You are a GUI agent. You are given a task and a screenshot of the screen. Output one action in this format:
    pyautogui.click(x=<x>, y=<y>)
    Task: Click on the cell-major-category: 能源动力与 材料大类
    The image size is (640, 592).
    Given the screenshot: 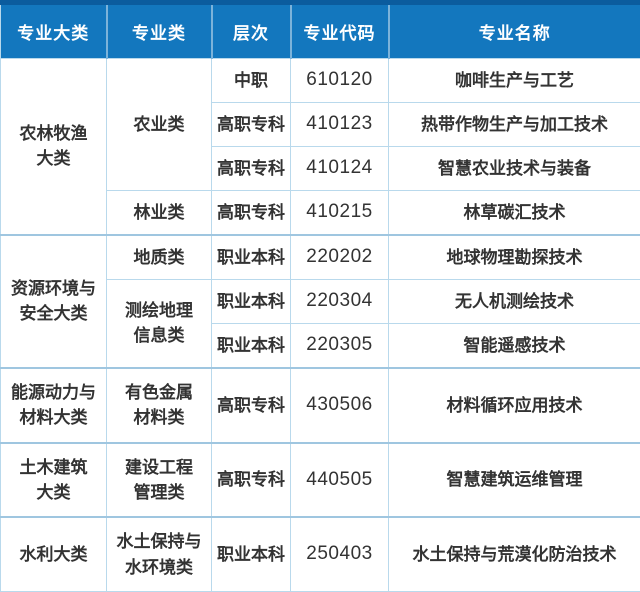 What is the action you would take?
    pyautogui.click(x=53, y=405)
    